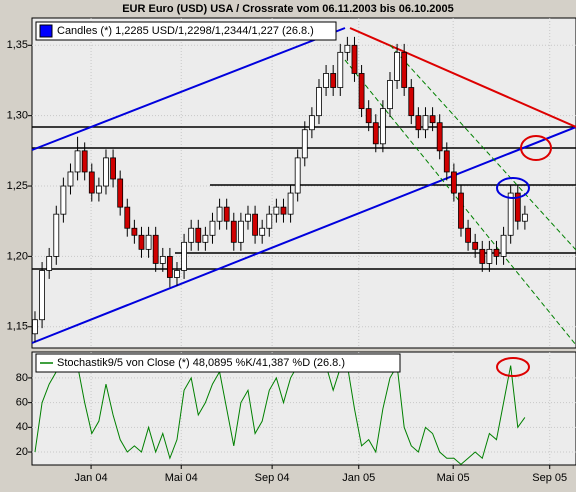 The height and width of the screenshot is (492, 576). What do you see at coordinates (22, 378) in the screenshot?
I see `y-tick-label: 80` at bounding box center [22, 378].